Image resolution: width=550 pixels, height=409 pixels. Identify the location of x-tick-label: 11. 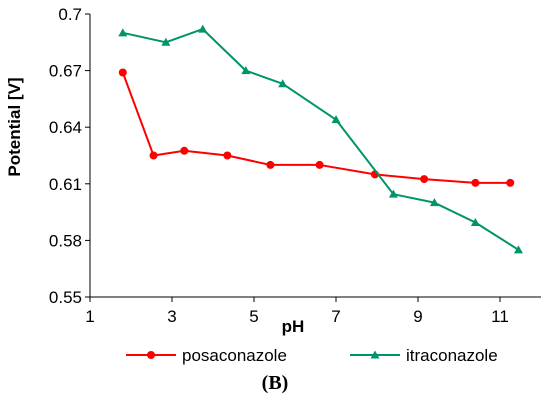
(500, 316).